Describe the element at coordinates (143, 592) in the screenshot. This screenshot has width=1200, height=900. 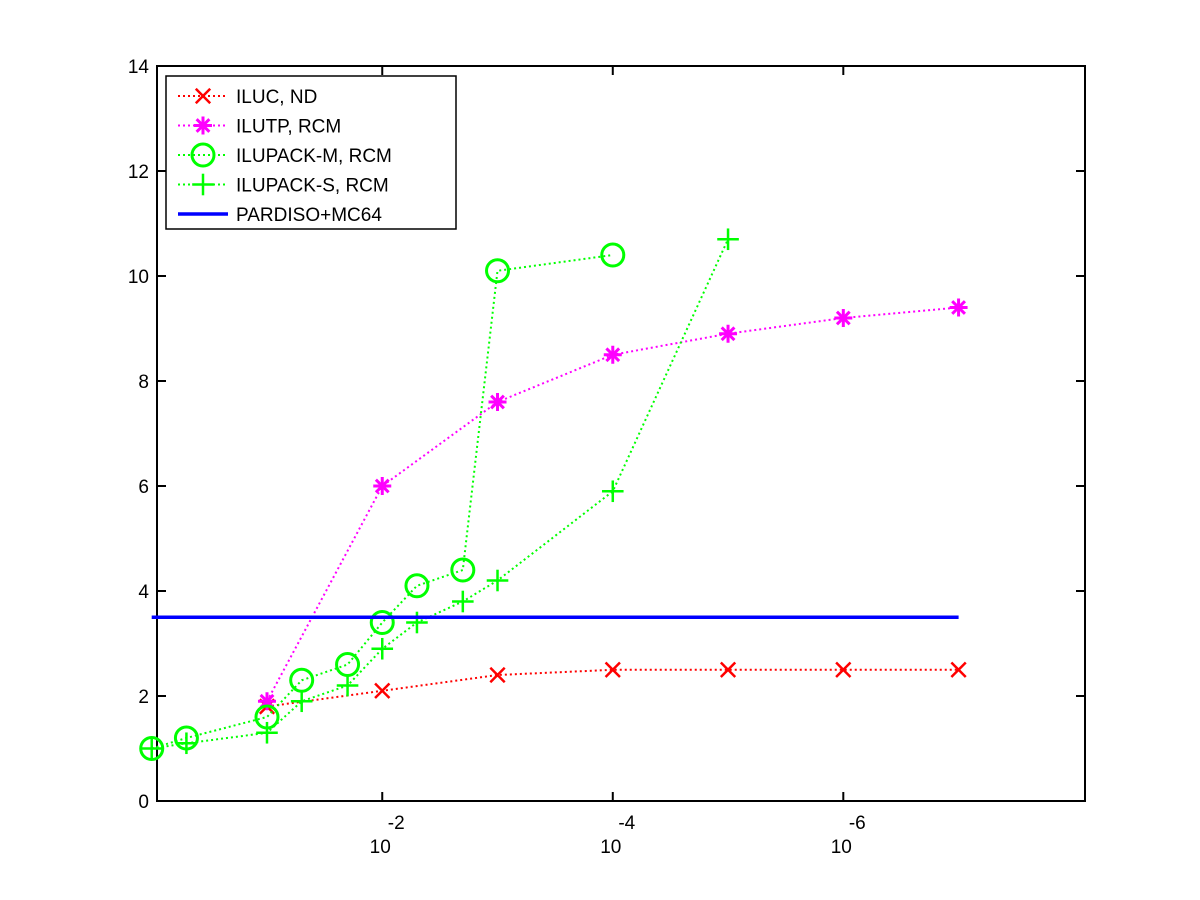
I see `y-tick-label: 4` at that location.